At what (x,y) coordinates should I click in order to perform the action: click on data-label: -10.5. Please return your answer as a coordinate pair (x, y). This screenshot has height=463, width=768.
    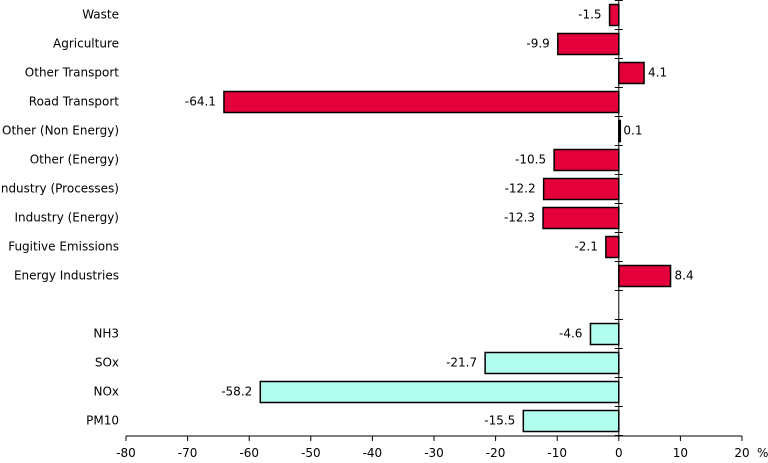
    Looking at the image, I should click on (530, 160).